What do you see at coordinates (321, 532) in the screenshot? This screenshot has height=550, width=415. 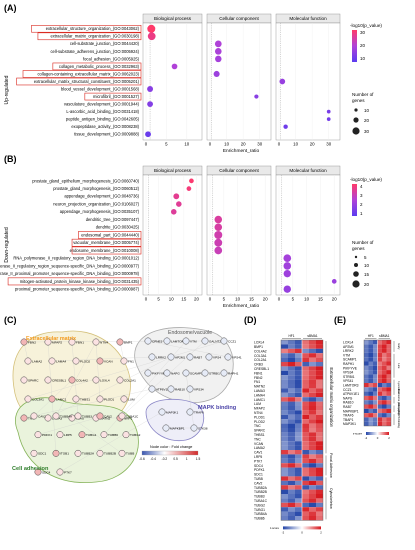 I see `heatmap-scale-tick: 2` at bounding box center [321, 532].